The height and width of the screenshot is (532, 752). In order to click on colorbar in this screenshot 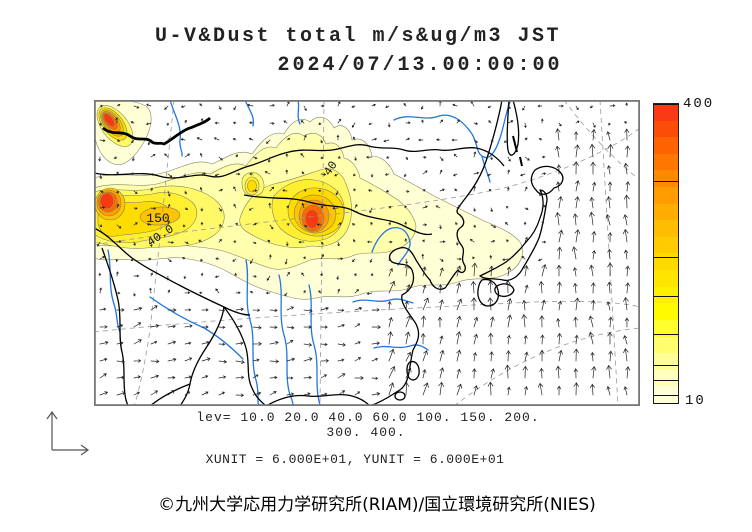, I will do `click(666, 253)`.